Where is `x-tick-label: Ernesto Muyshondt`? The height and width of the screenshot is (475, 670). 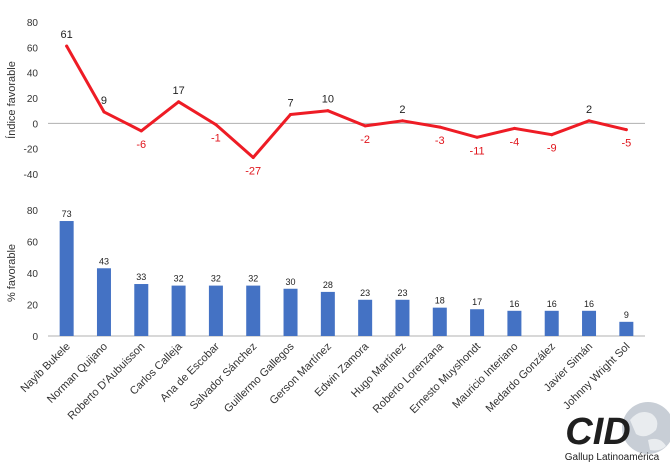
x-tick-label: Ernesto Muyshondt is located at coordinates (446, 379).